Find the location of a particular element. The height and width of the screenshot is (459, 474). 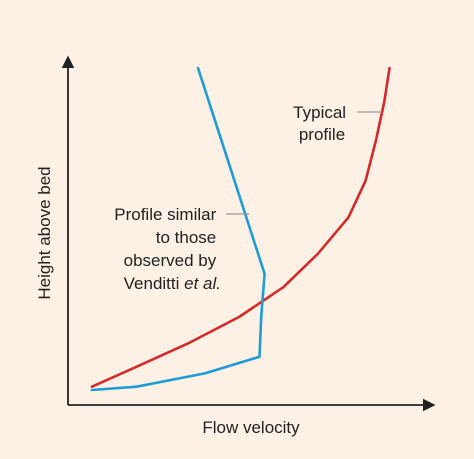

typical-profile-line-1: Typical is located at coordinates (319, 112).